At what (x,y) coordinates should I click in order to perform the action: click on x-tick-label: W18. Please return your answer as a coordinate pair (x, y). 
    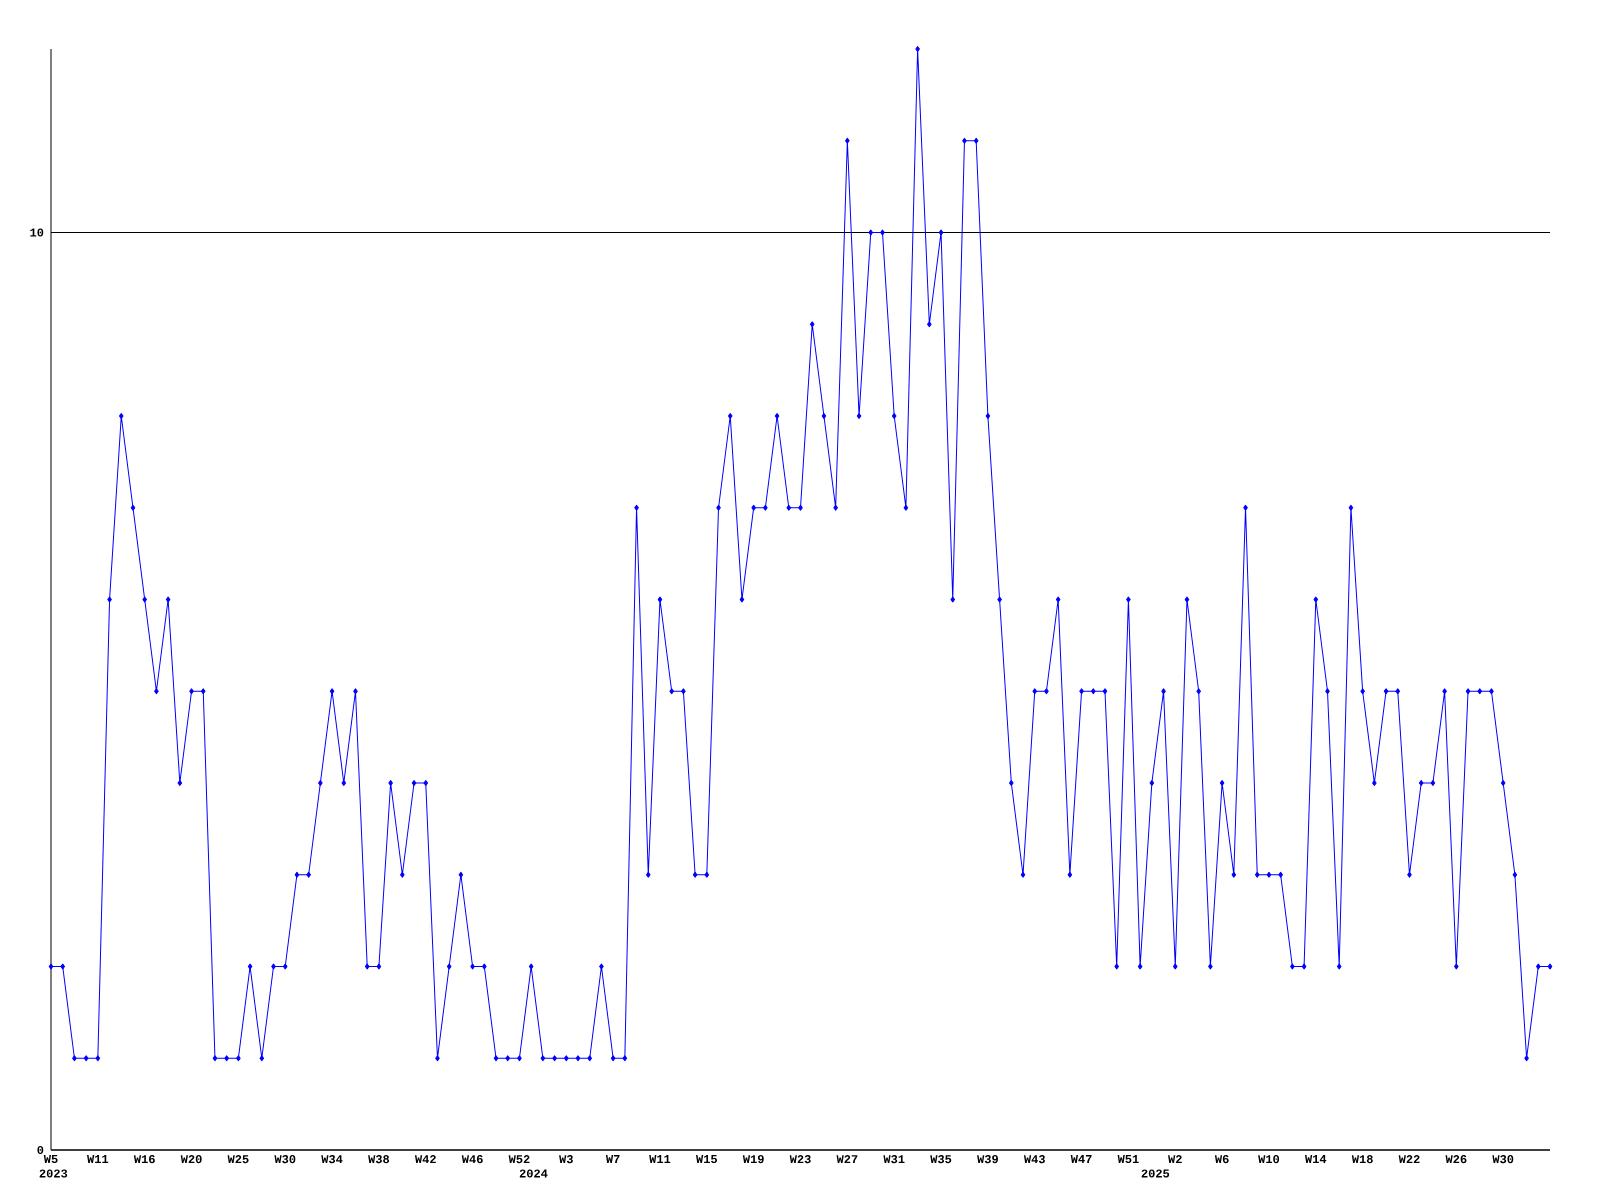
    Looking at the image, I should click on (1362, 1159).